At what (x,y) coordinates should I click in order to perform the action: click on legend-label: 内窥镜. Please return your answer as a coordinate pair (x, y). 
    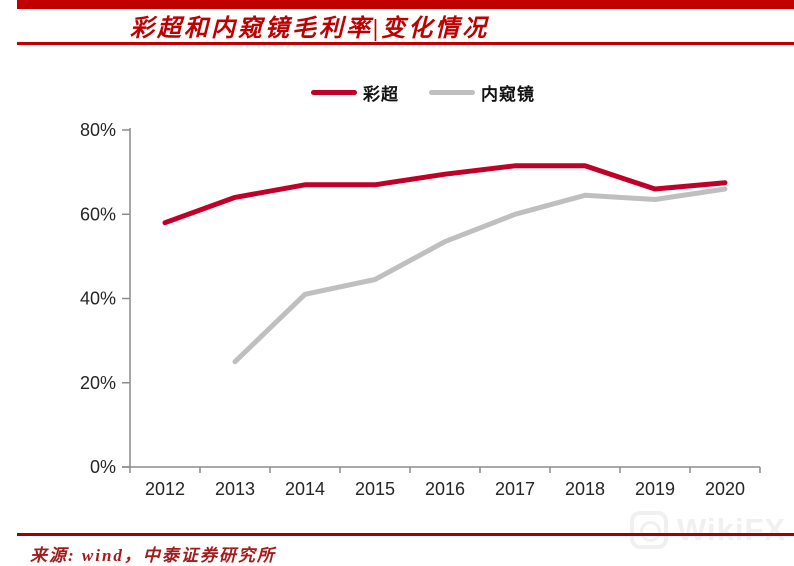
    Looking at the image, I should click on (508, 94).